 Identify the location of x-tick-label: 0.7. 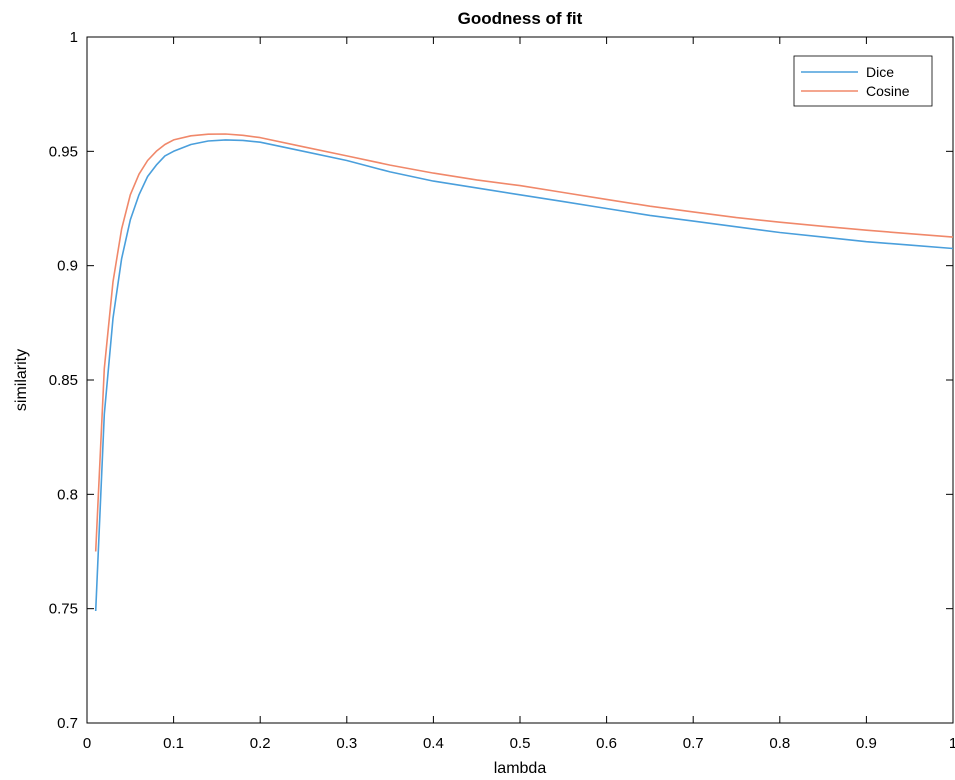
(693, 743).